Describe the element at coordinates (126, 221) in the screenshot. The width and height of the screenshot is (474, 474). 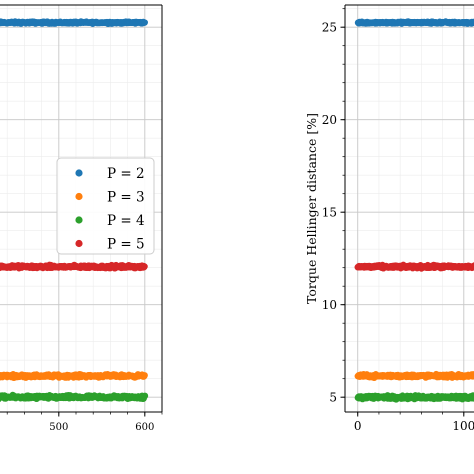
I see `legend-label: P = 4` at that location.